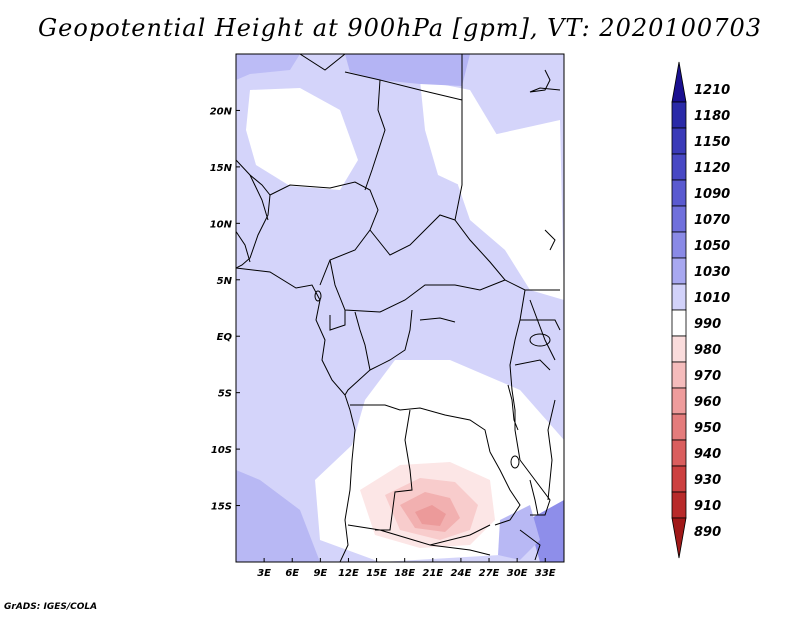  Describe the element at coordinates (712, 194) in the screenshot. I see `colorbar-label: 1090` at that location.